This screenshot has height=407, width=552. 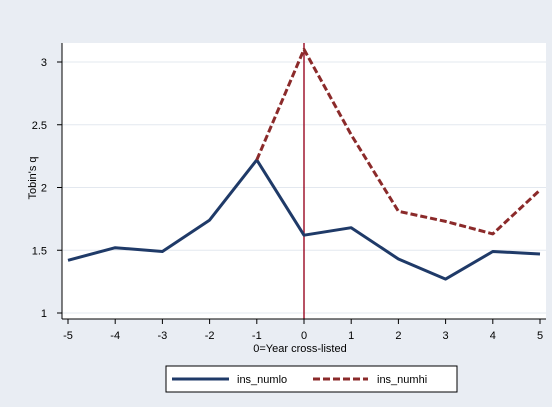 I want to click on x-tick-label: -5, so click(x=68, y=336).